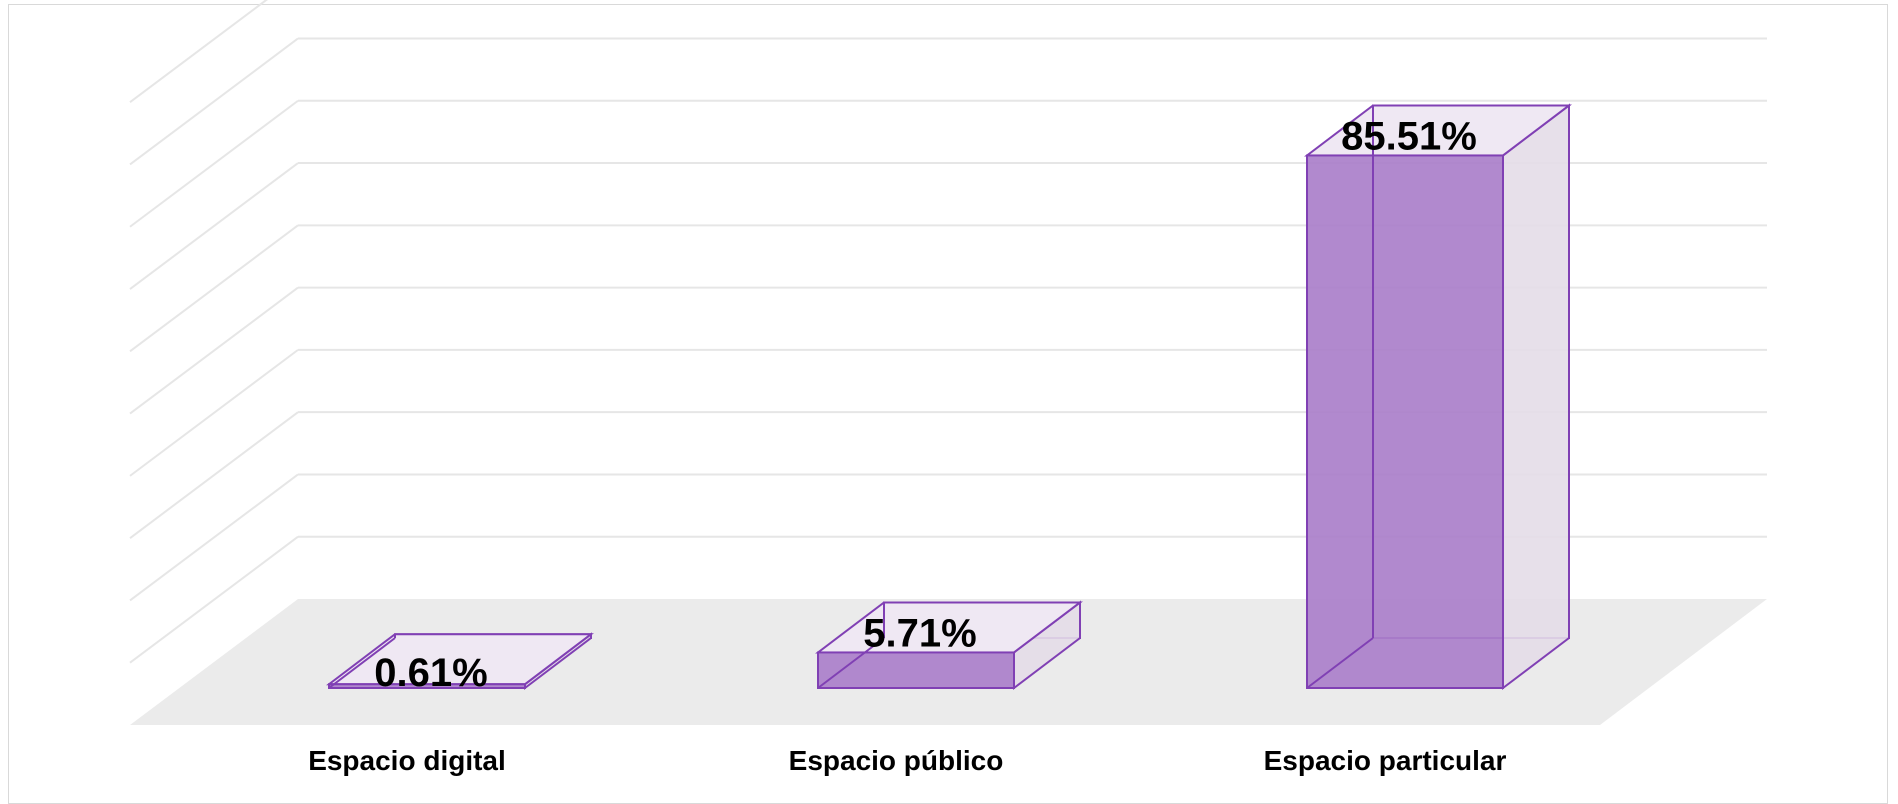 The image size is (1898, 804). Describe the element at coordinates (430, 673) in the screenshot. I see `data-label: 0.61%` at that location.